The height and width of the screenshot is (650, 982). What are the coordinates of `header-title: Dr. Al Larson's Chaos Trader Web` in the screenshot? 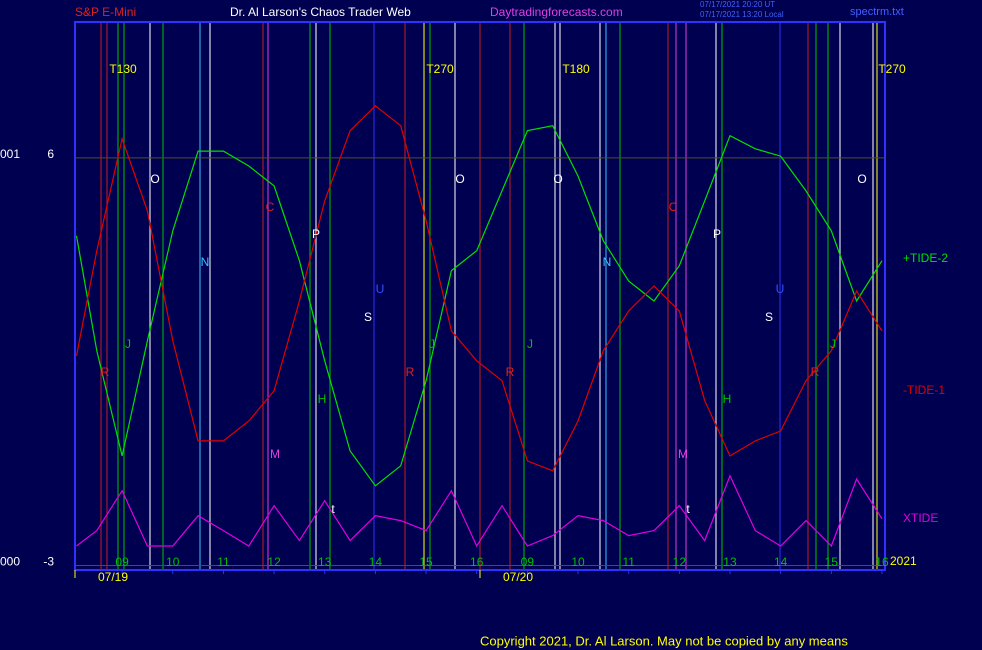 It's located at (320, 12).